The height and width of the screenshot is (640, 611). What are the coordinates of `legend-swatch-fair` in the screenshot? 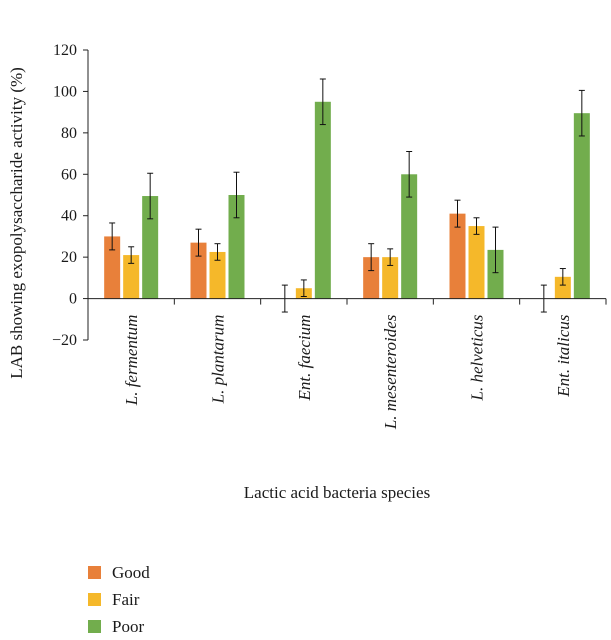 It's located at (94, 599).